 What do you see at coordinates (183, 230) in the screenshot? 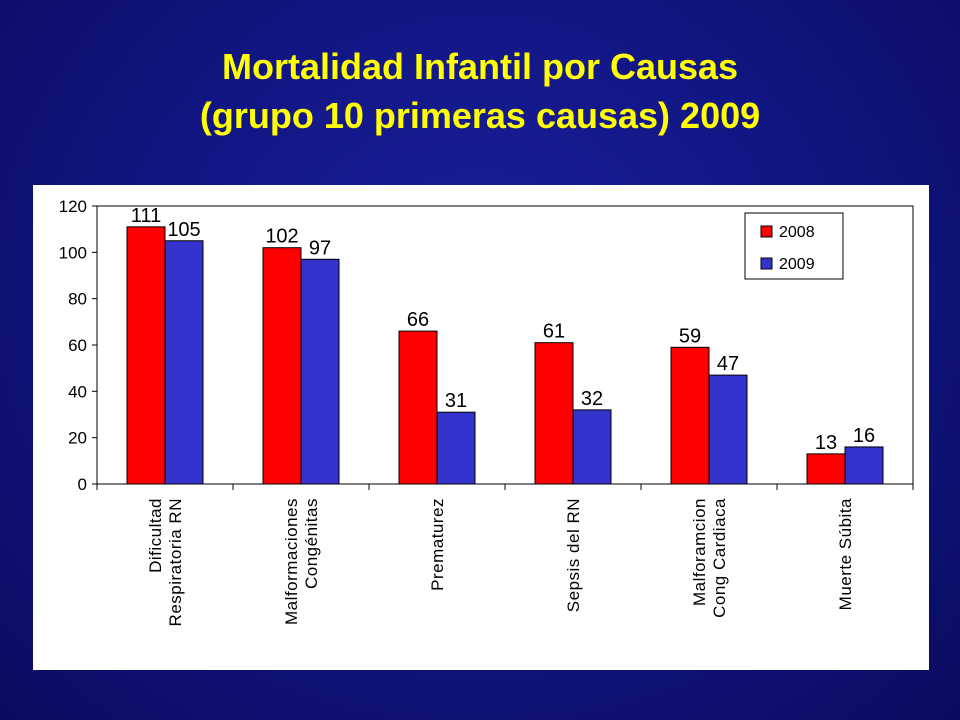
I see `data-label-2009-0: 105` at bounding box center [183, 230].